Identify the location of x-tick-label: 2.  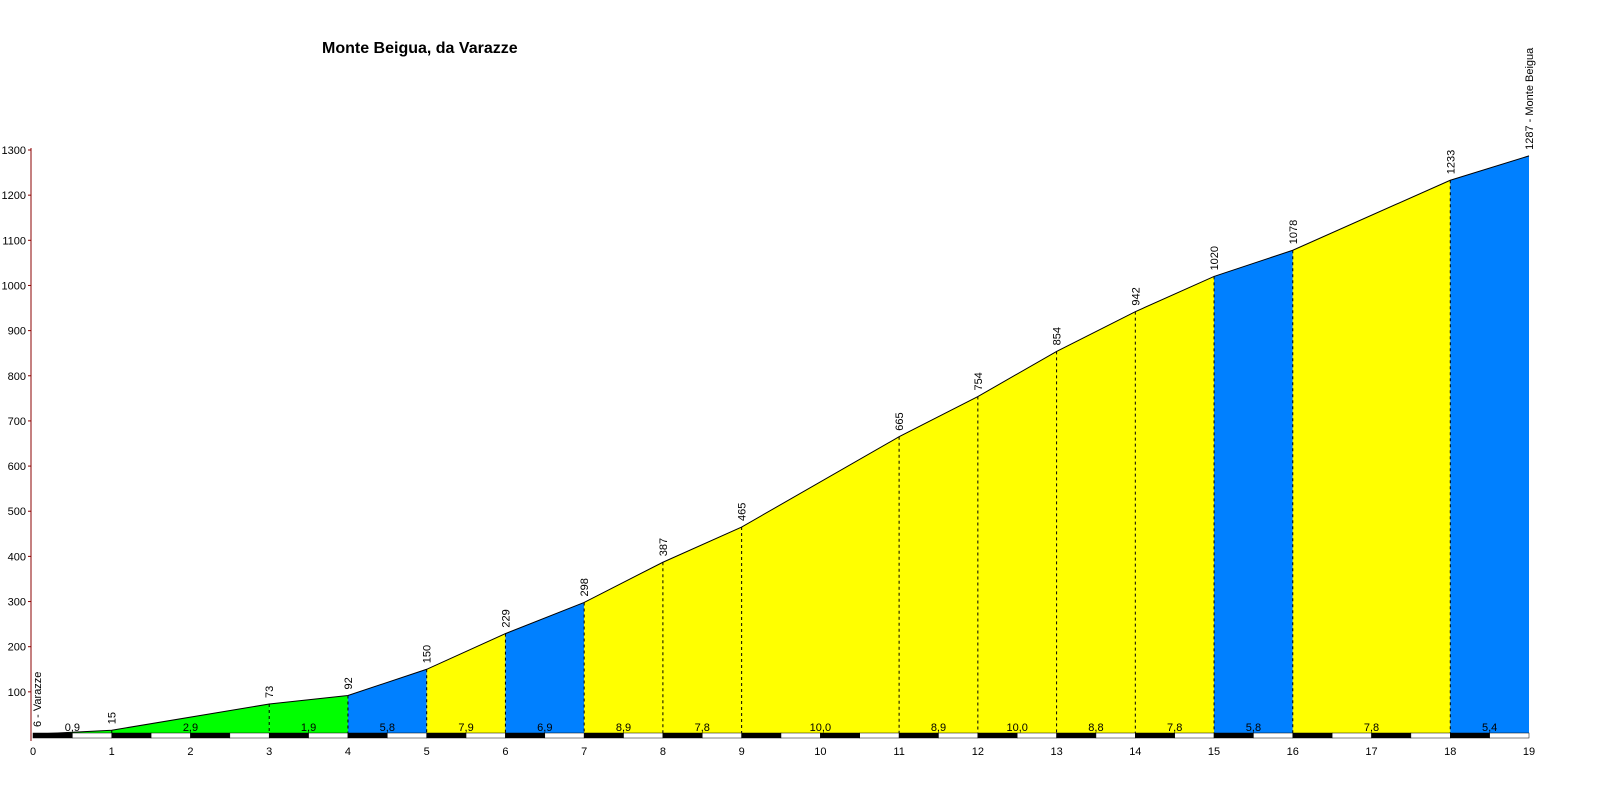
(190, 752).